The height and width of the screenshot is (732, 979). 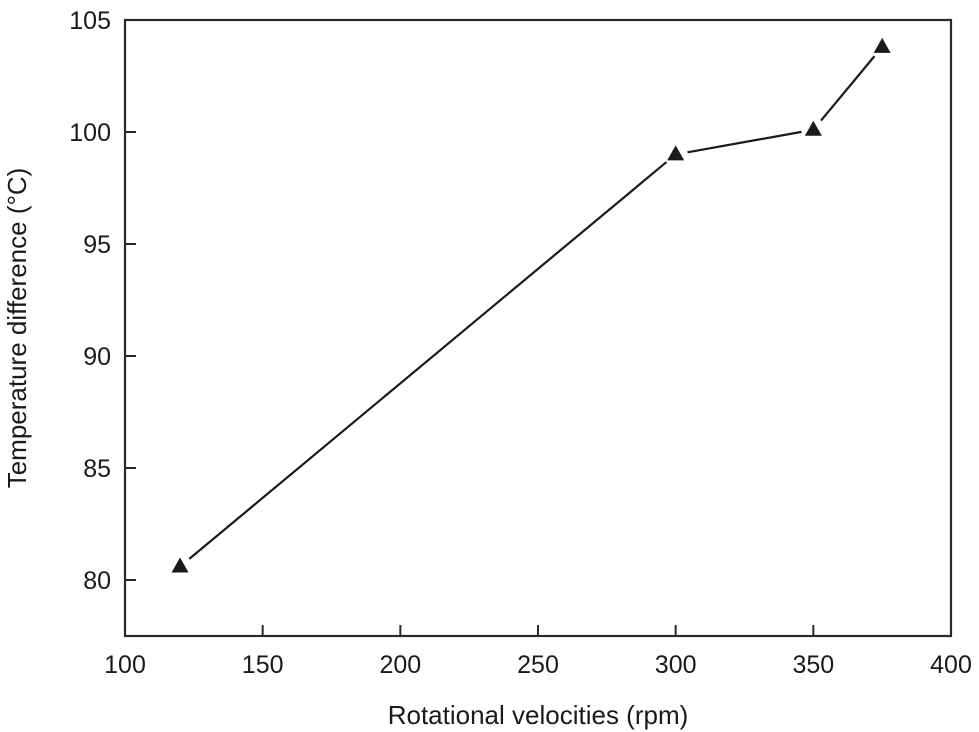 What do you see at coordinates (263, 665) in the screenshot?
I see `x-tick-label: 150` at bounding box center [263, 665].